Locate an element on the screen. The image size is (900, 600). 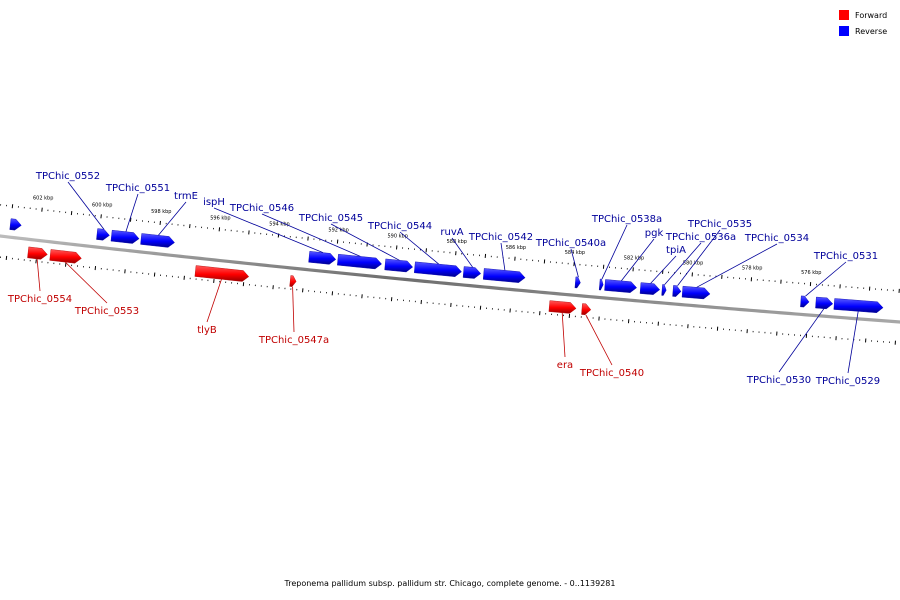
gene-label-era: era is located at coordinates (565, 365).